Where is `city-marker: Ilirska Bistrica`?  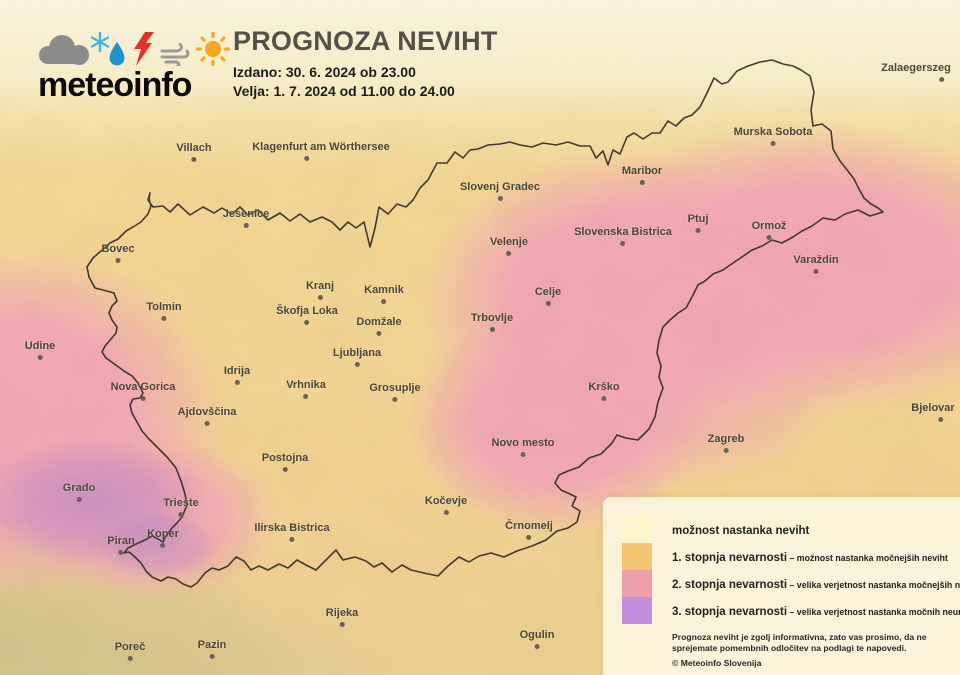 city-marker: Ilirska Bistrica is located at coordinates (292, 532).